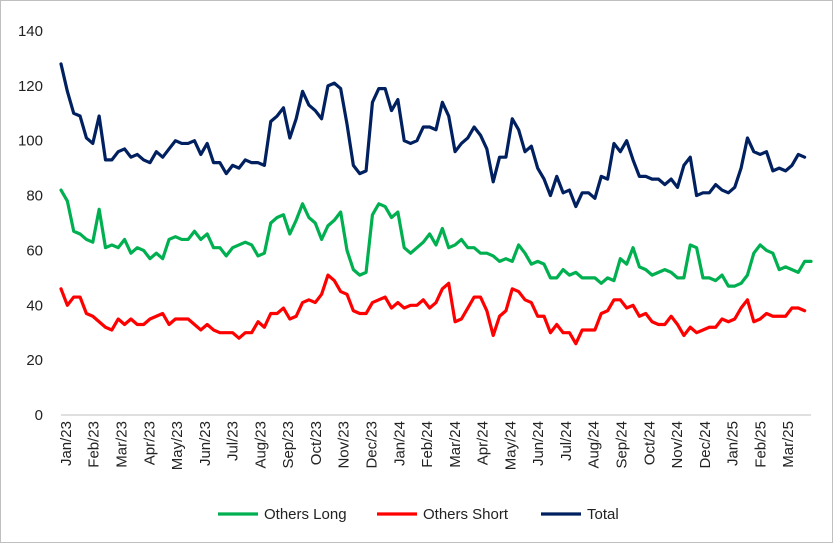  Describe the element at coordinates (705, 445) in the screenshot. I see `x-tick-label: Dec/24` at that location.